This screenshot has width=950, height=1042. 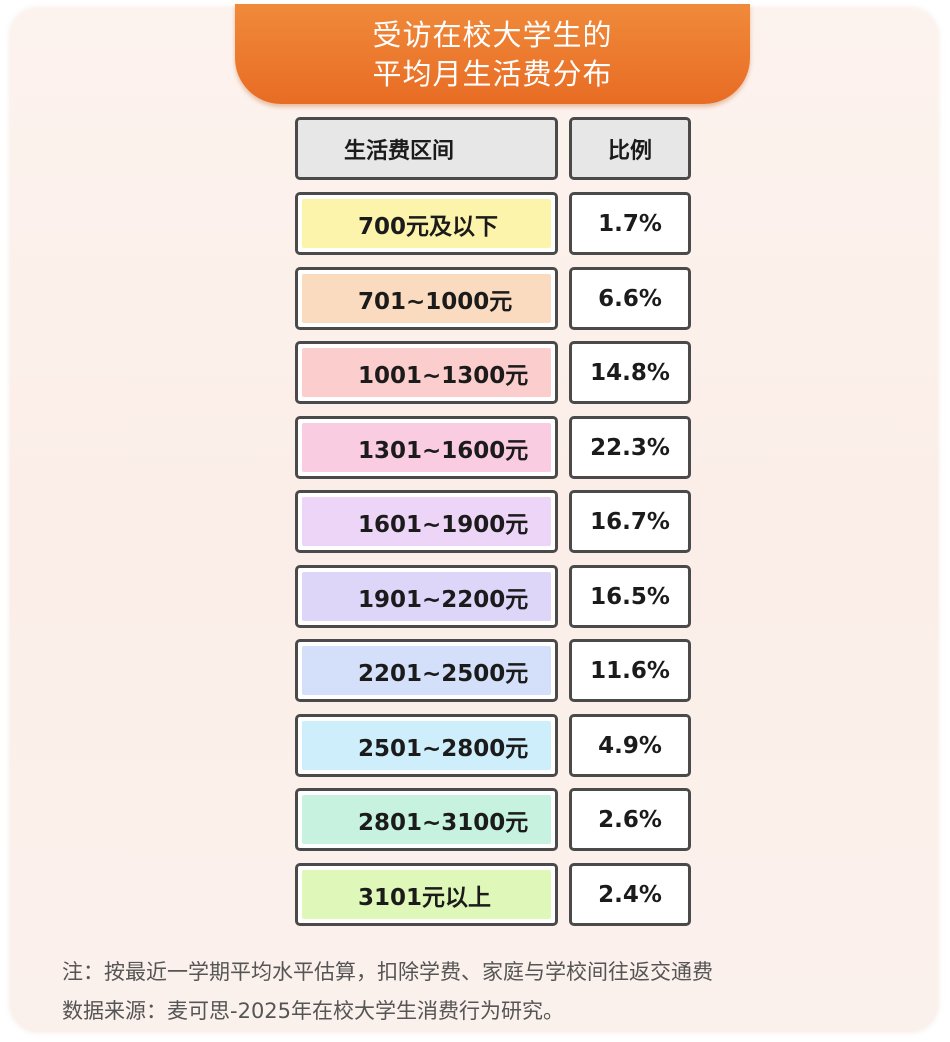 I want to click on range-cell: 2801~3100元, so click(x=426, y=819).